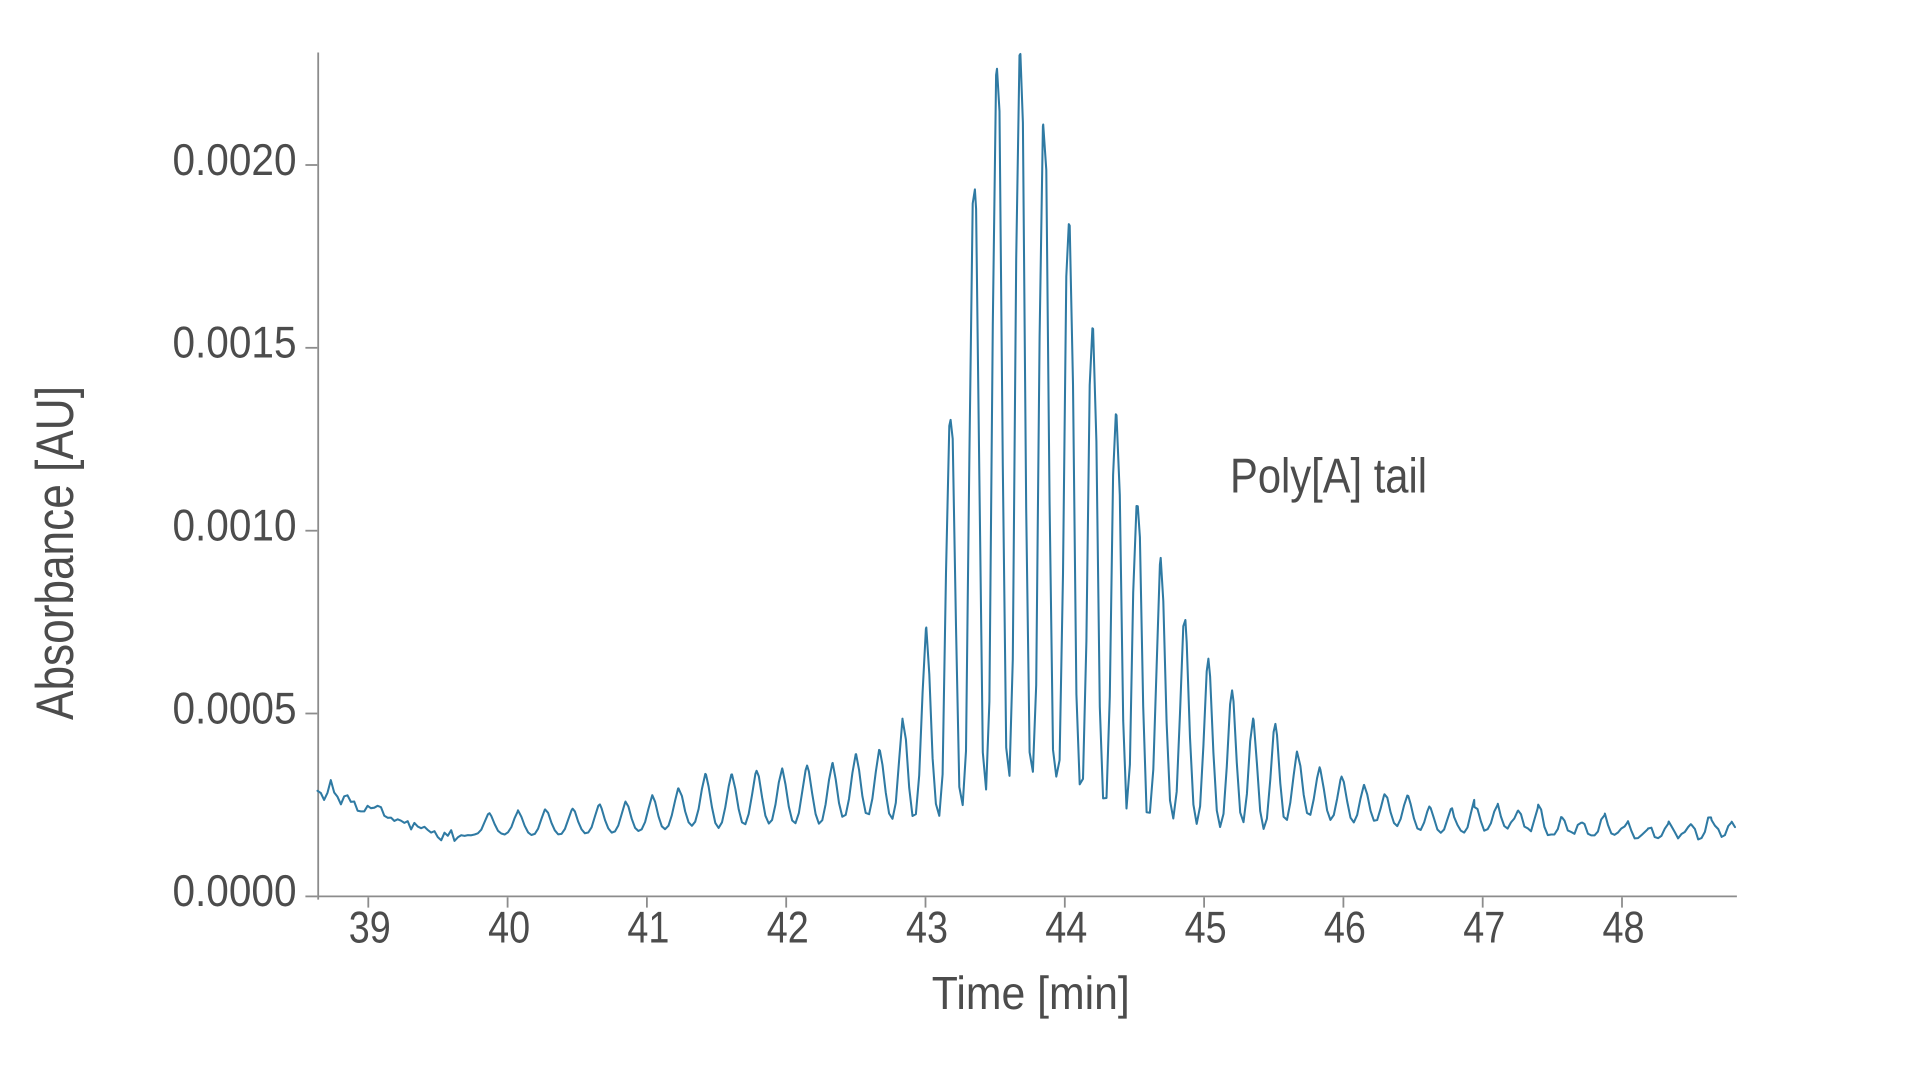 The width and height of the screenshot is (1920, 1080). Describe the element at coordinates (235, 526) in the screenshot. I see `svg-text: 0.0010` at that location.